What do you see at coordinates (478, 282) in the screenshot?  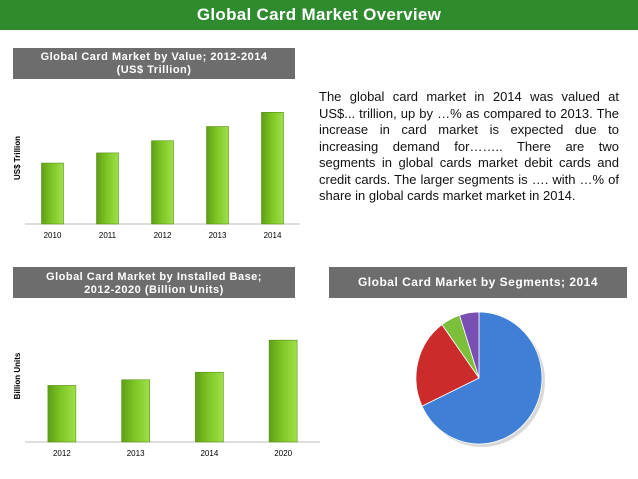 I see `segments-chart-header: Global Card Market by Segments; 2014` at bounding box center [478, 282].